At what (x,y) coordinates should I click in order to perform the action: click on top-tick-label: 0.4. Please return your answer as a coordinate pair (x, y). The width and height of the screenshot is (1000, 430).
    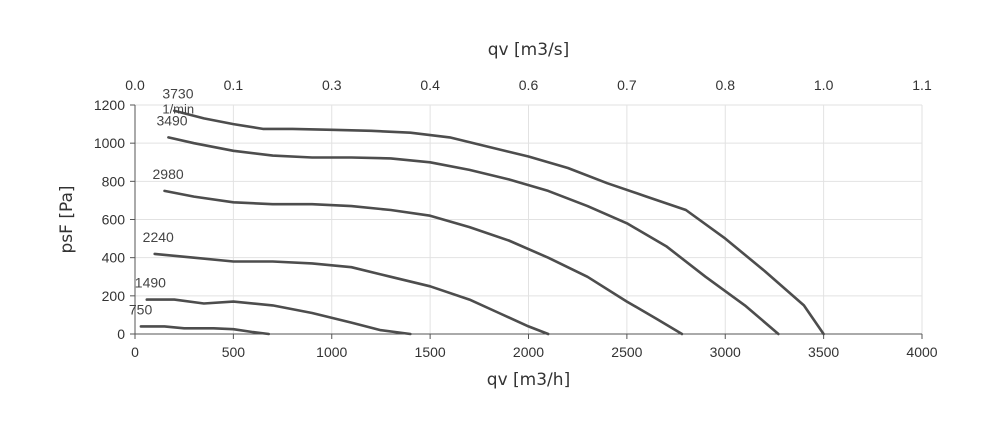
    Looking at the image, I should click on (430, 85).